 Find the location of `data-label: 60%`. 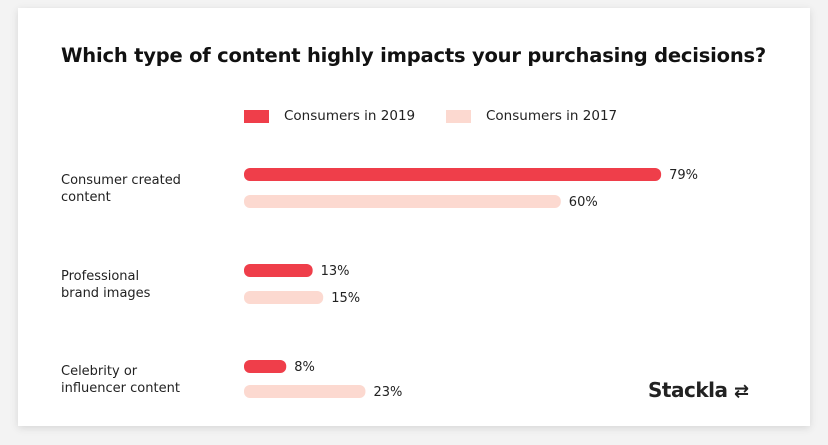

data-label: 60% is located at coordinates (583, 202).